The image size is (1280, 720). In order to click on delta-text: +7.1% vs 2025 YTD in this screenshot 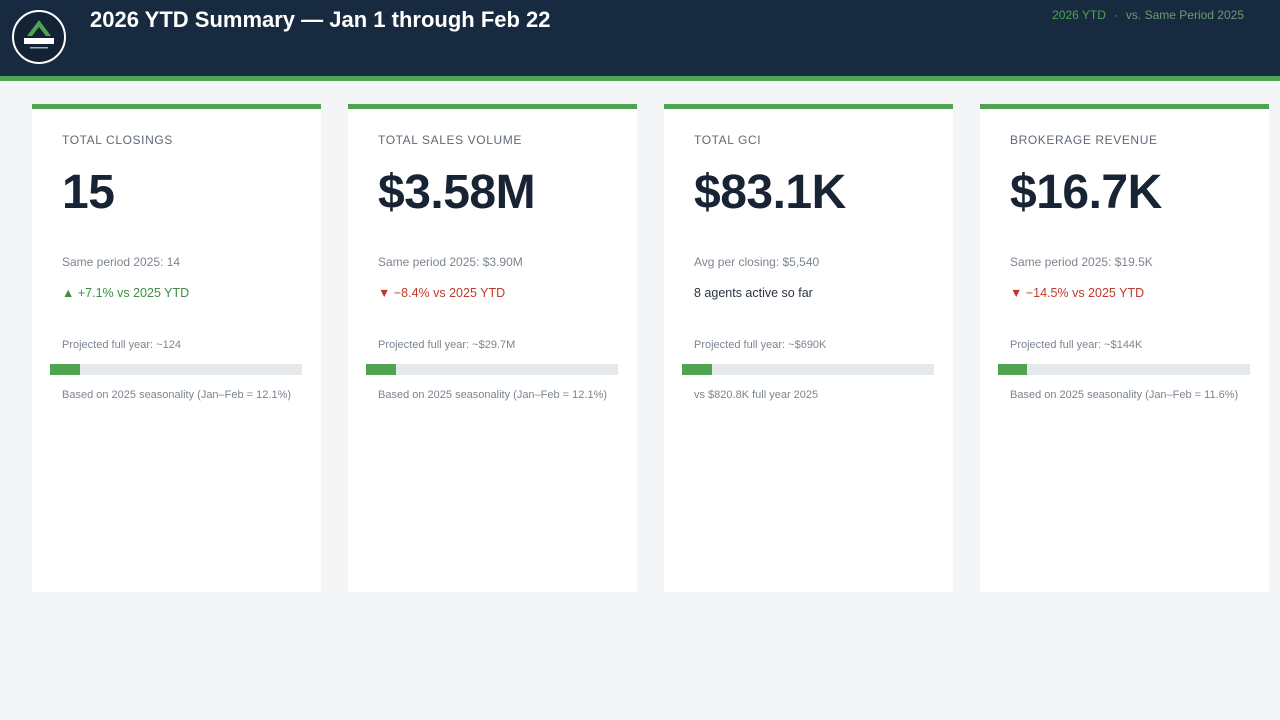, I will do `click(133, 293)`.